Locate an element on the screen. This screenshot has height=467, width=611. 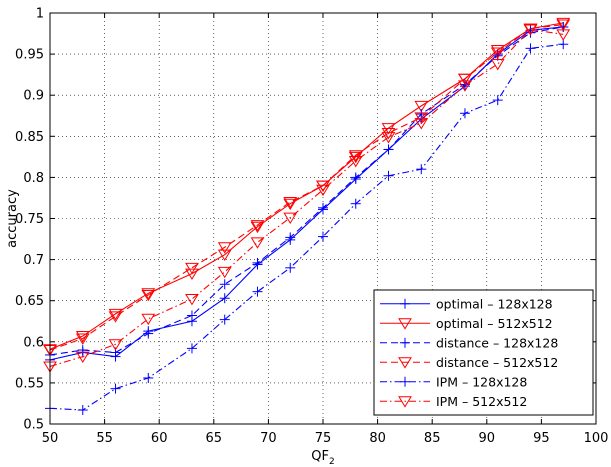
x-tick-label: 55 is located at coordinates (104, 438).